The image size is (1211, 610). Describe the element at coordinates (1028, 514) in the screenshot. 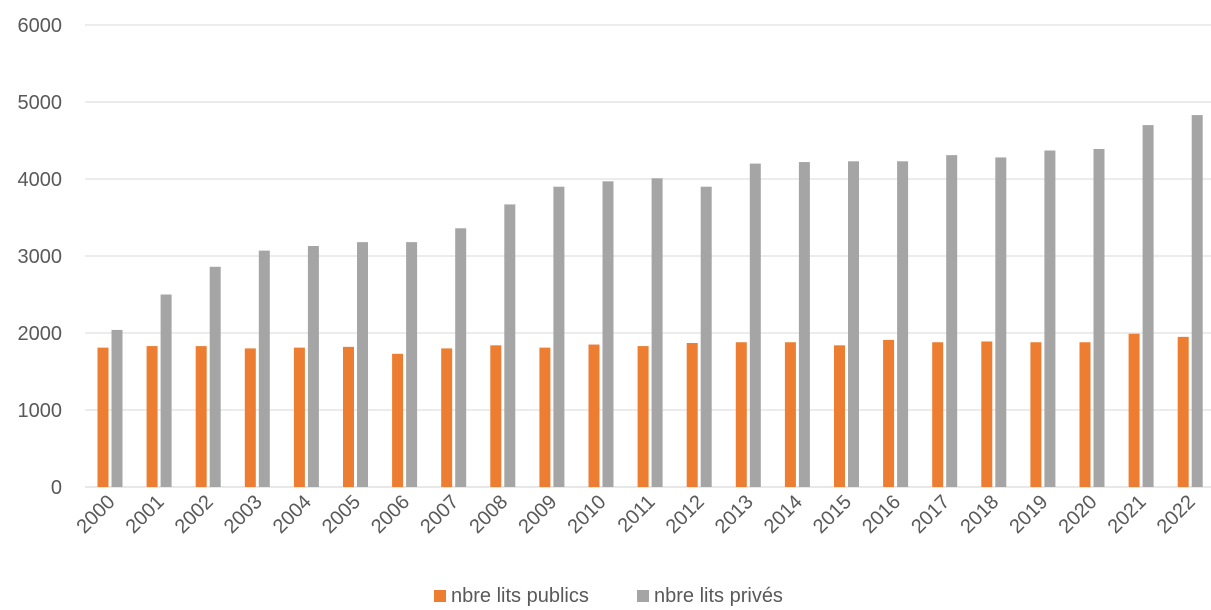

I see `x-tick-label: 2019` at that location.